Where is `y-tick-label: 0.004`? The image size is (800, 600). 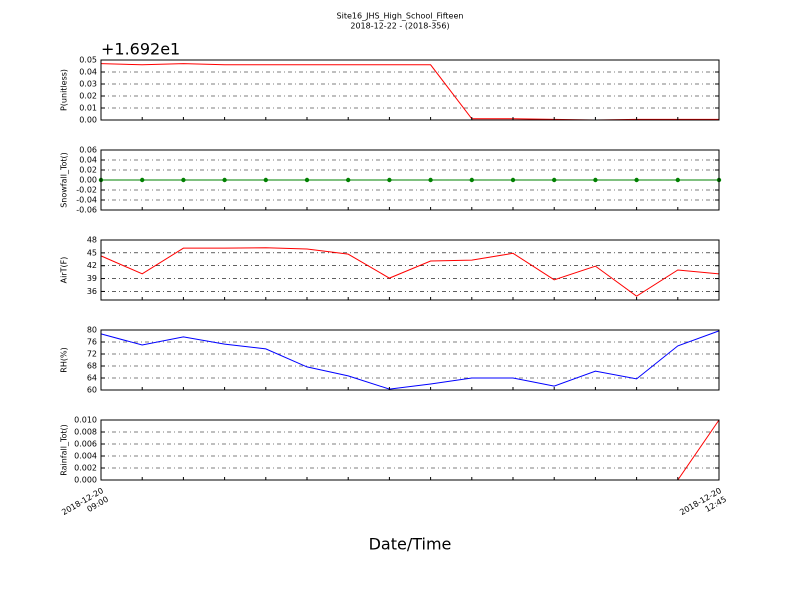
y-tick-label: 0.004 is located at coordinates (85, 456).